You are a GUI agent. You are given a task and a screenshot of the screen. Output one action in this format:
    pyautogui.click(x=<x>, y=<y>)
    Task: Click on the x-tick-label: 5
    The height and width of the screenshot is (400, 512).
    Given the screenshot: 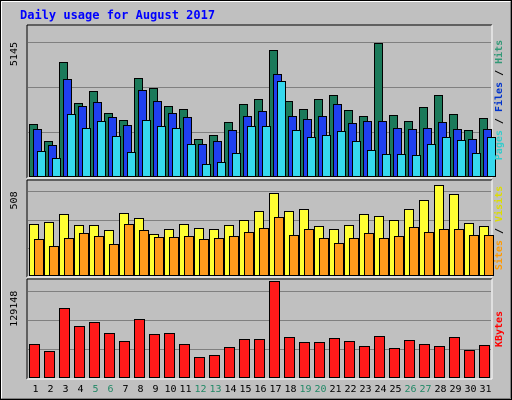 What is the action you would take?
    pyautogui.click(x=95, y=389)
    